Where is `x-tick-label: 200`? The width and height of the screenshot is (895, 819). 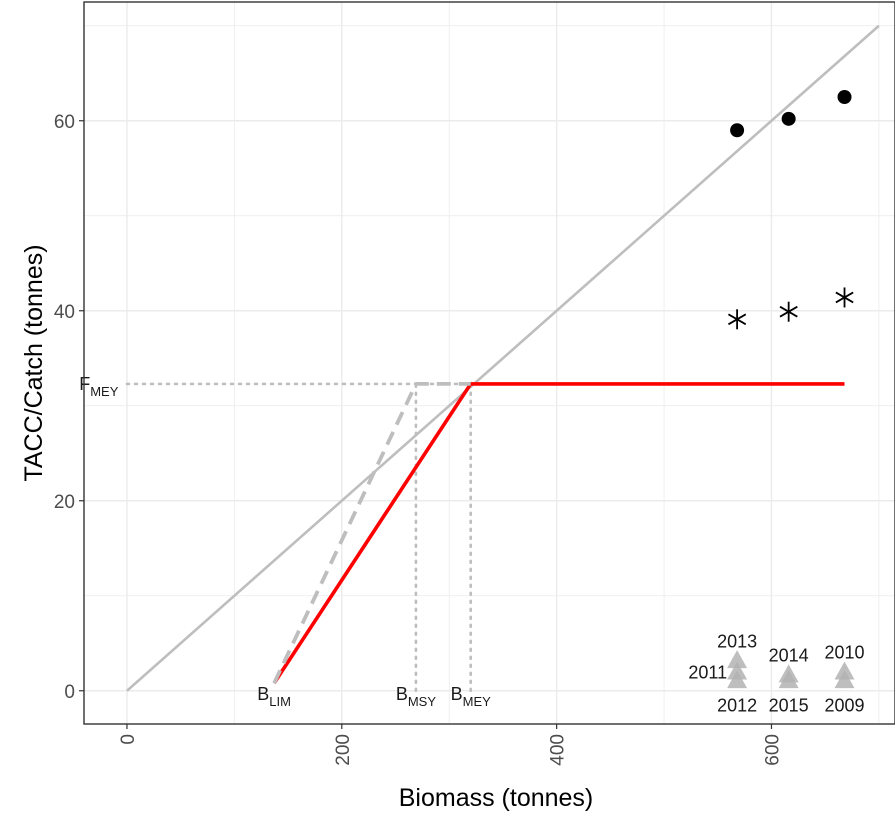 x-tick-label: 200 is located at coordinates (343, 750).